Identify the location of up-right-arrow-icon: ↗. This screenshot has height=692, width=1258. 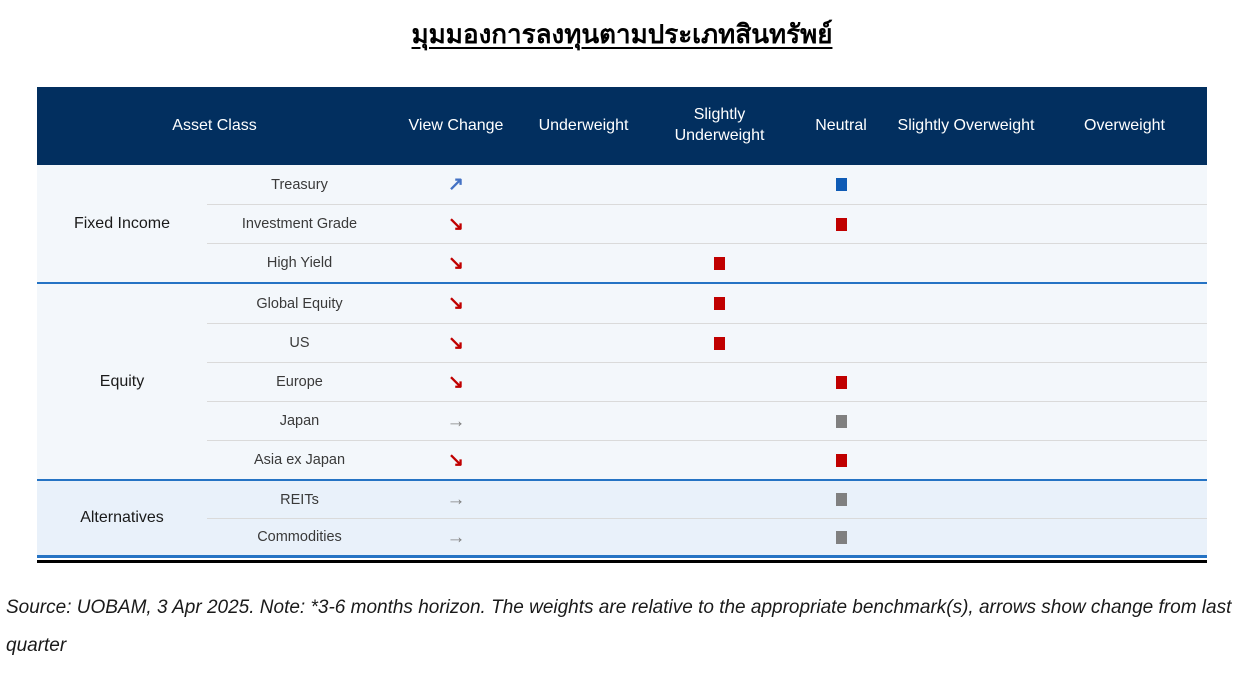
(456, 184).